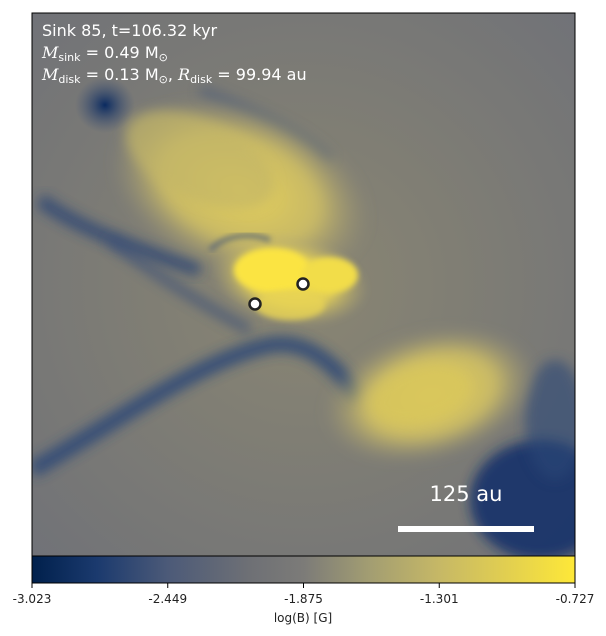  I want to click on disk-info: Mdisk = 0.13 M⊙, Rdisk = 99.94 au, so click(174, 75).